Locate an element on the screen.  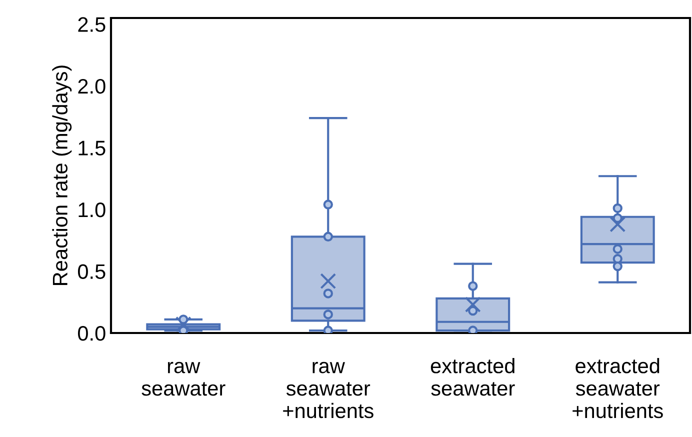
y-tick-label: 2.0 is located at coordinates (92, 86).